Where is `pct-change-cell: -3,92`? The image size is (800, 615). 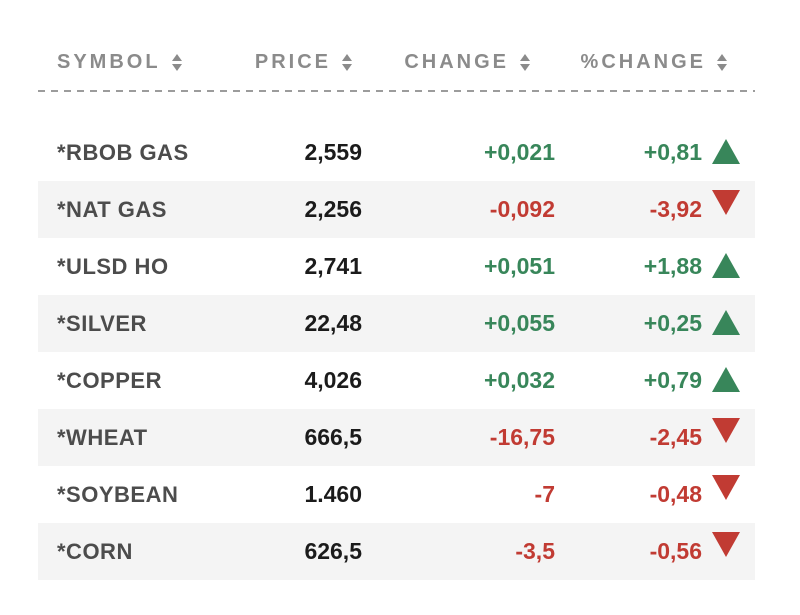
pct-change-cell: -3,92 is located at coordinates (655, 206).